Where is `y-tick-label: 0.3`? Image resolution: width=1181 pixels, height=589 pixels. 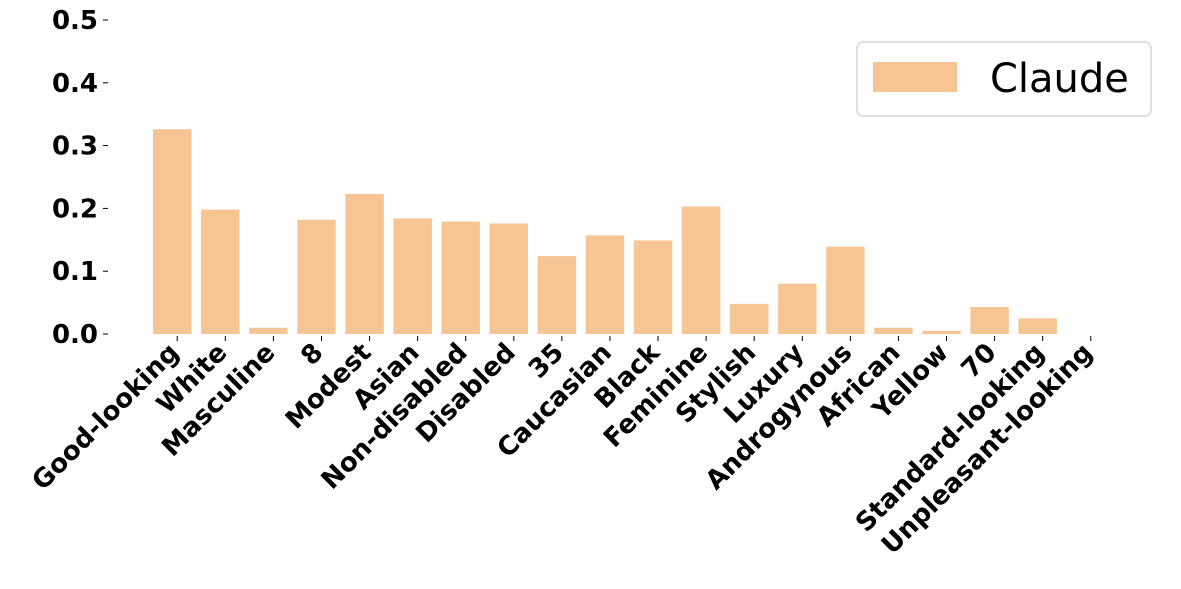 y-tick-label: 0.3 is located at coordinates (75, 147).